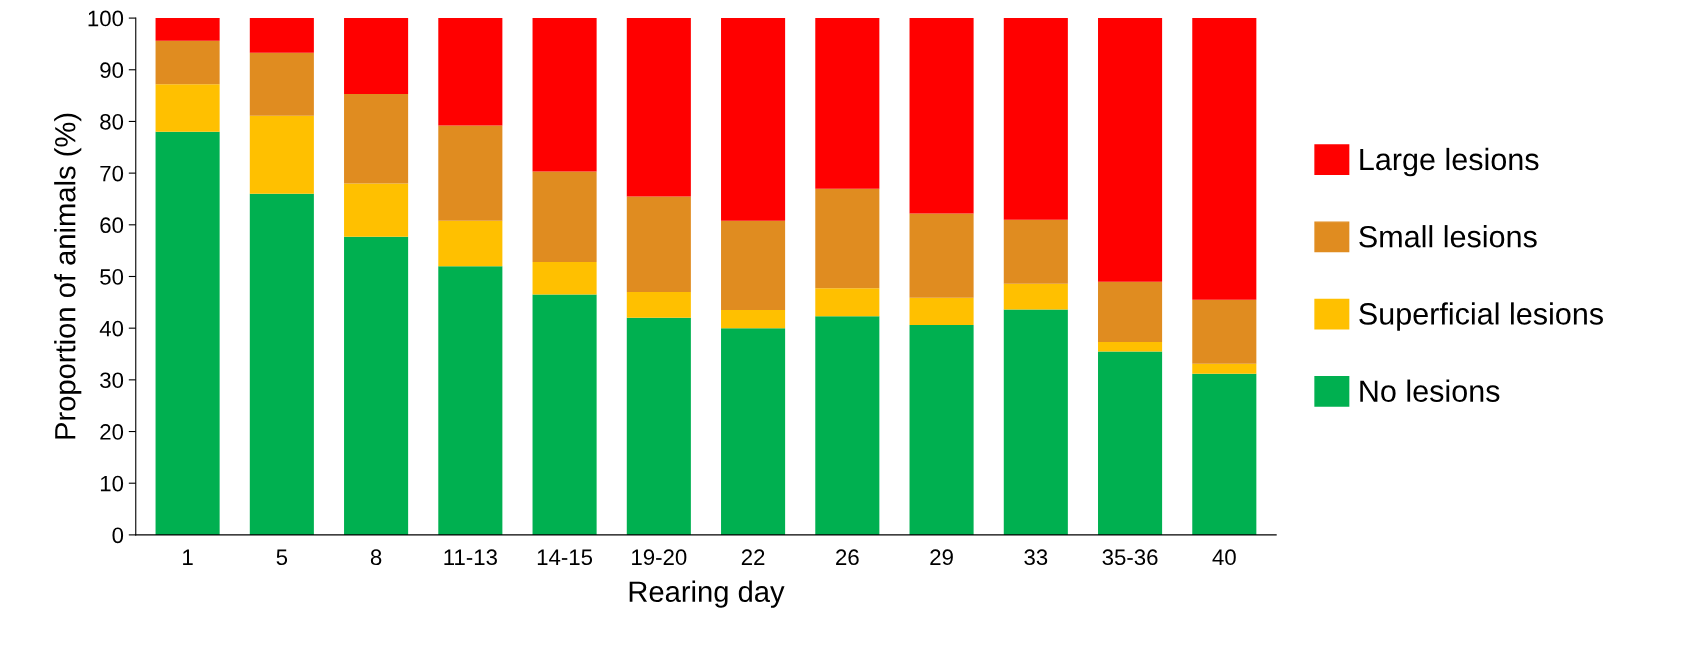 The height and width of the screenshot is (646, 1697). Describe the element at coordinates (68, 276) in the screenshot. I see `y-axis-title: Proportion of animals (%)` at that location.